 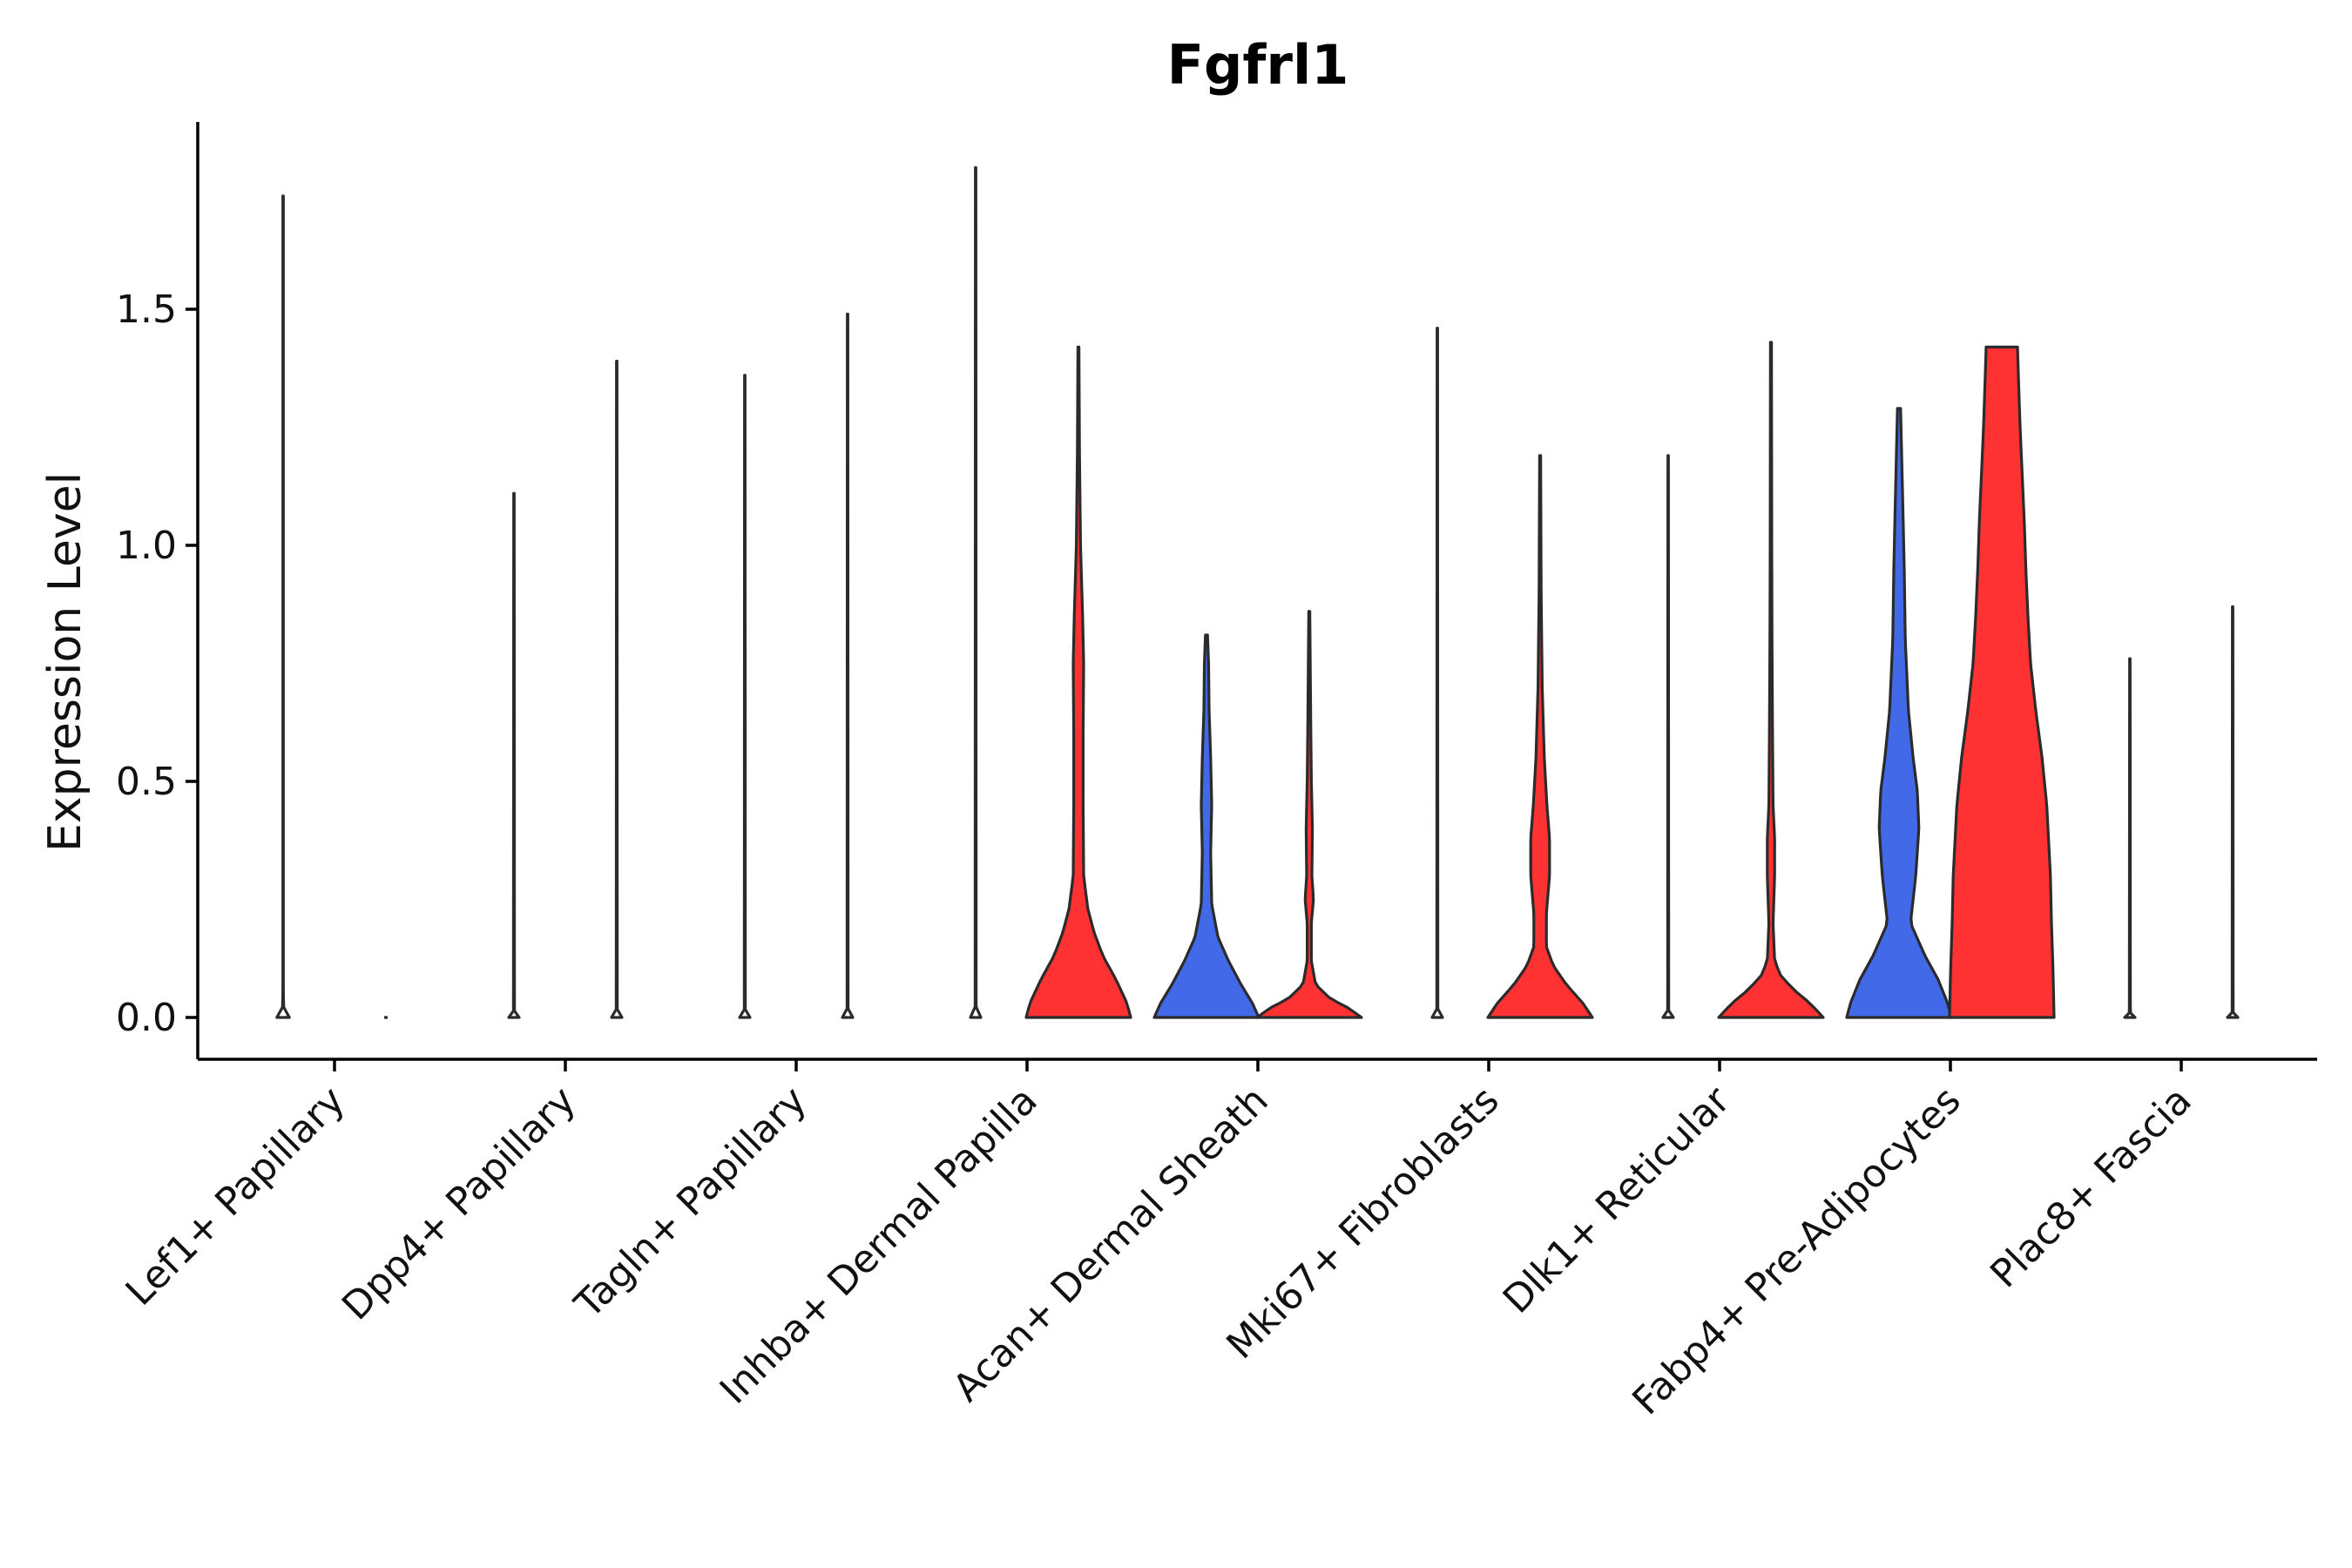 I want to click on y-tick-label: 0.5, so click(x=146, y=782).